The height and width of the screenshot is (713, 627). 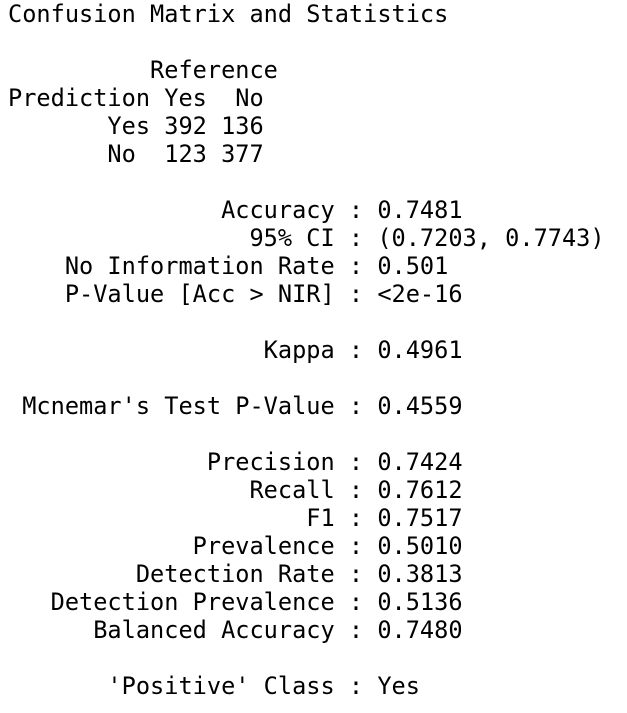 I want to click on stat-accuracy: Accuracy : 0.7481, so click(x=235, y=210).